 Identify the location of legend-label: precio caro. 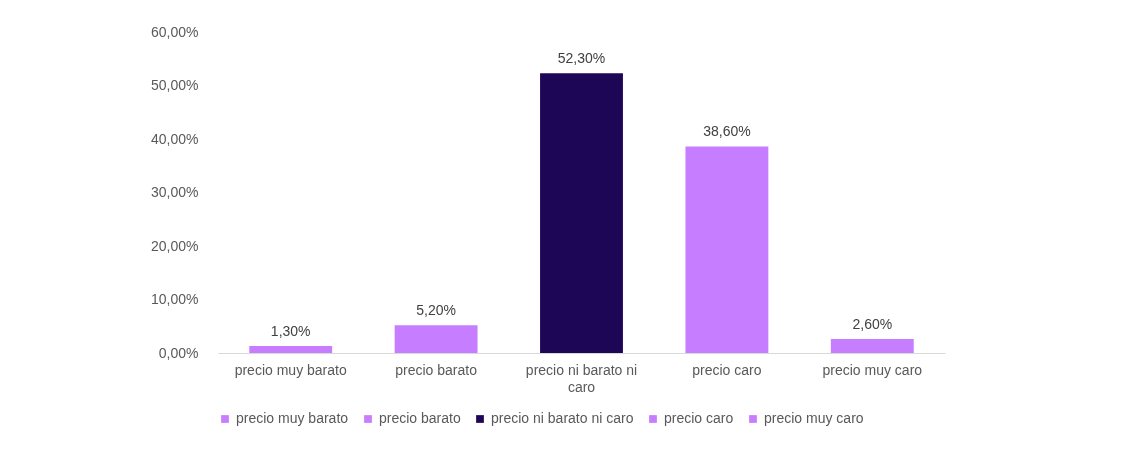
(699, 418).